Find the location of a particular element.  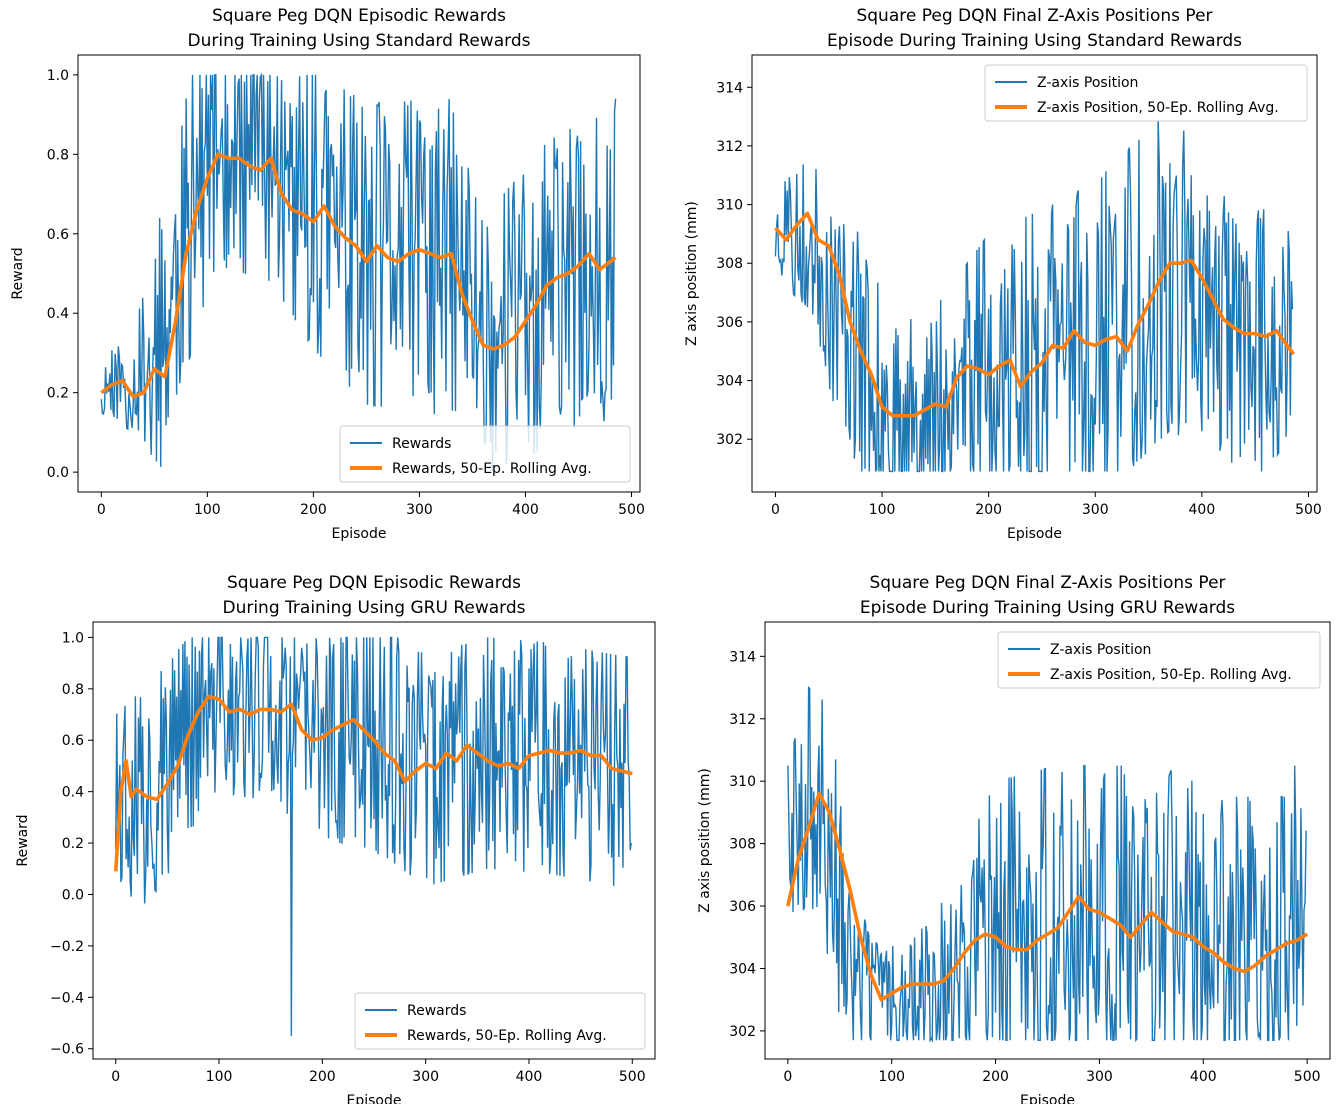

chart-title-line: During Training Using Standard Rewards is located at coordinates (359, 41).